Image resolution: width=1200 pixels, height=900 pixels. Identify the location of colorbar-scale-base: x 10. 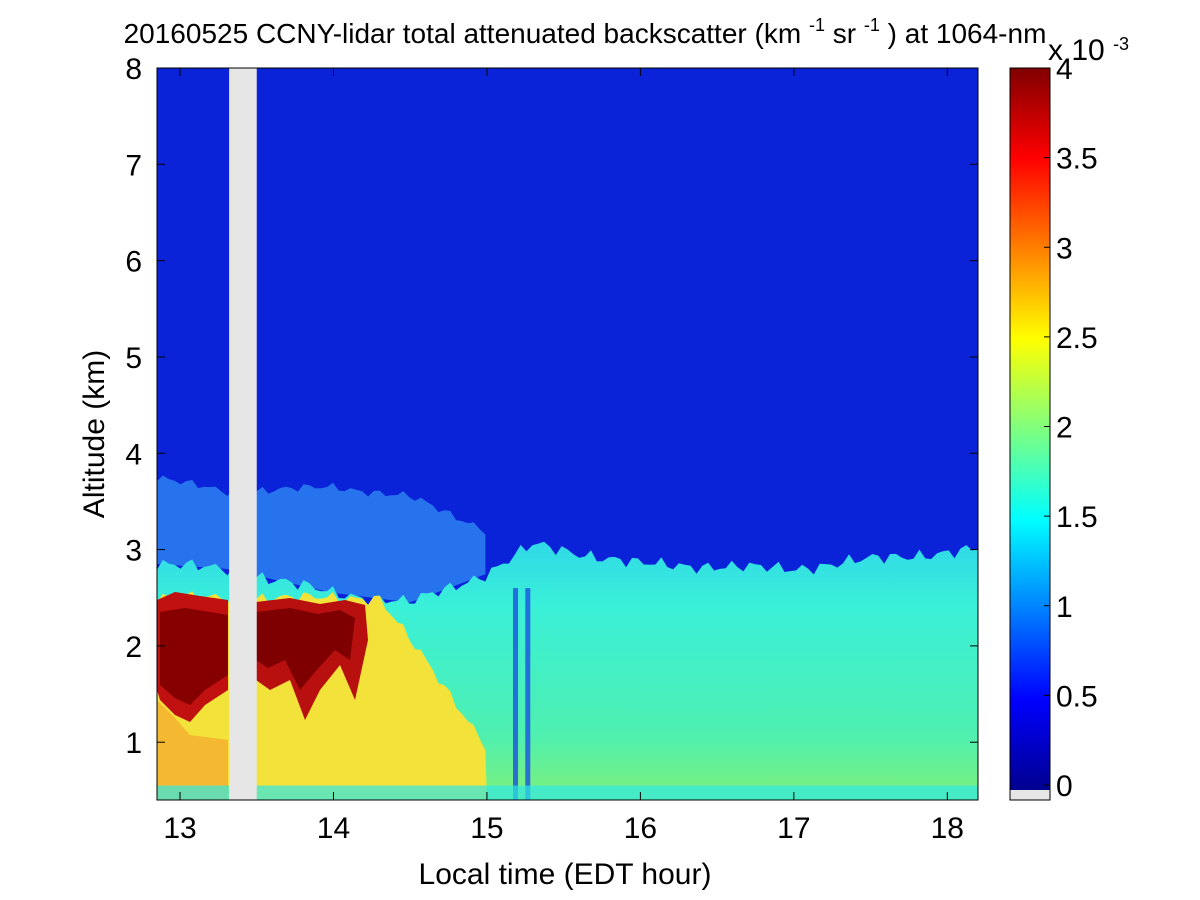
(1076, 50).